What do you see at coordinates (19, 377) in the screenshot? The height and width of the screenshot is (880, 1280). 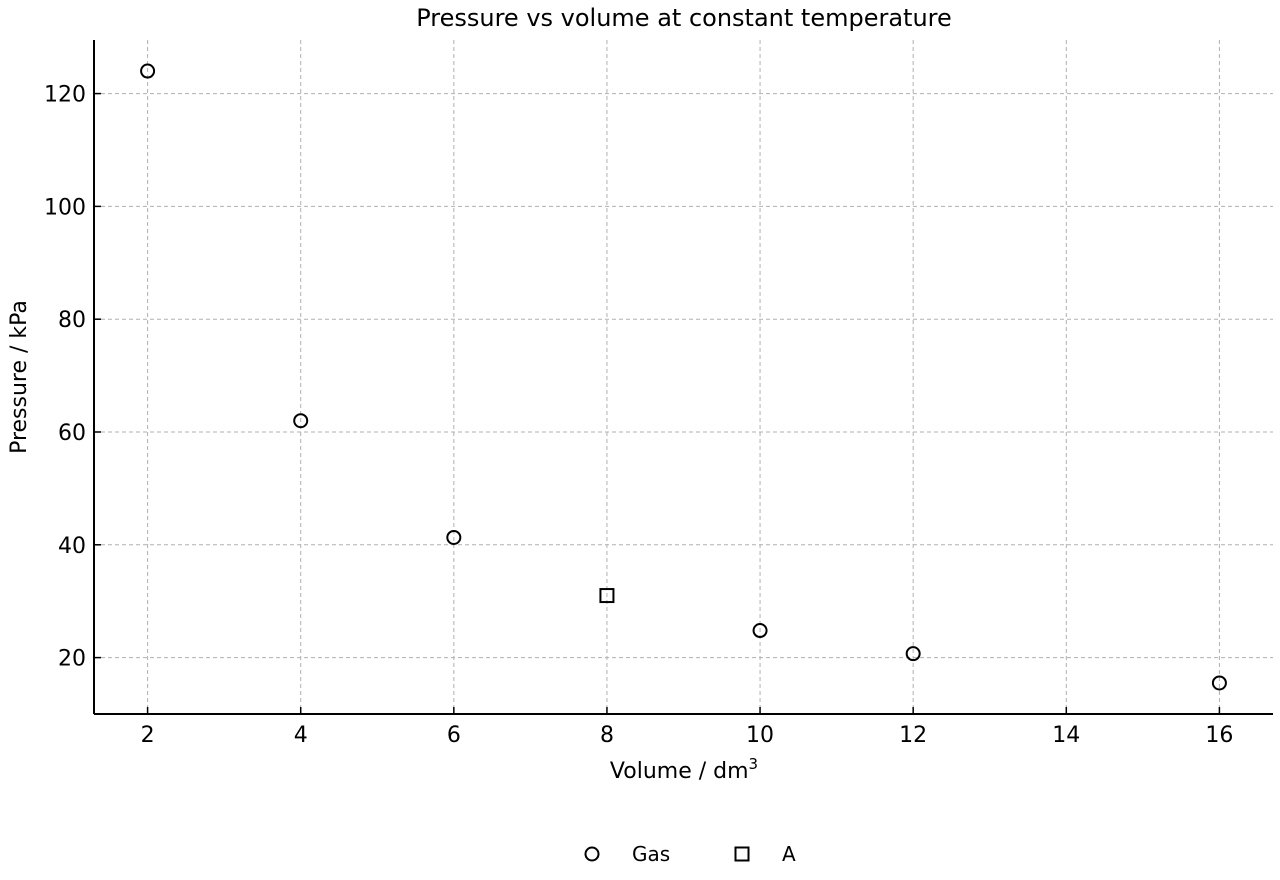 I see `y-axis-label: Pressure / kPa` at bounding box center [19, 377].